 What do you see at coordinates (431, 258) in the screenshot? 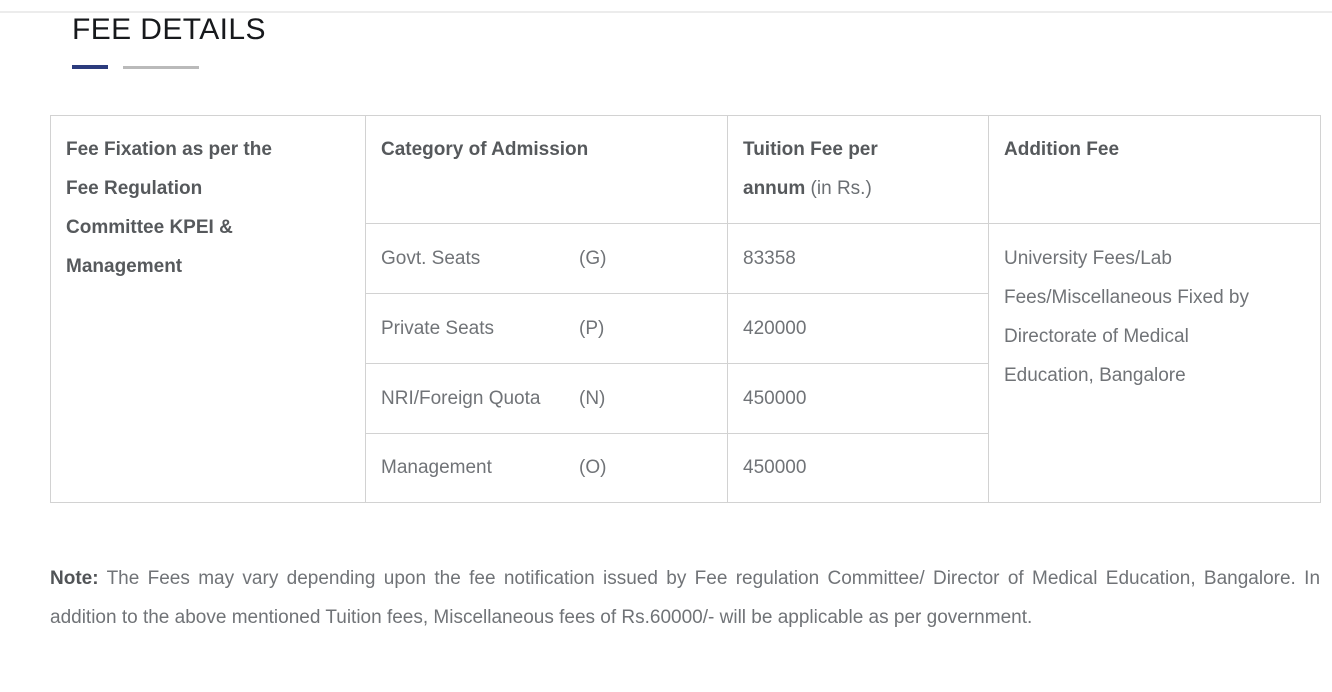
I see `category-label: Govt. Seats` at bounding box center [431, 258].